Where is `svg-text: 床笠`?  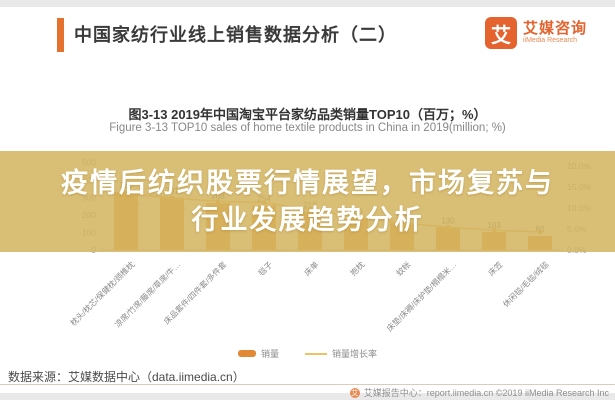 svg-text: 床笠 is located at coordinates (495, 268).